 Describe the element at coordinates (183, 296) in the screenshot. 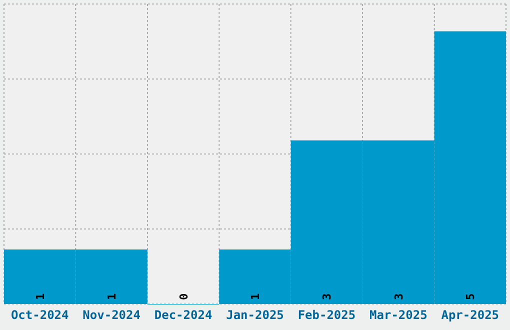

I see `data-label: 0` at that location.